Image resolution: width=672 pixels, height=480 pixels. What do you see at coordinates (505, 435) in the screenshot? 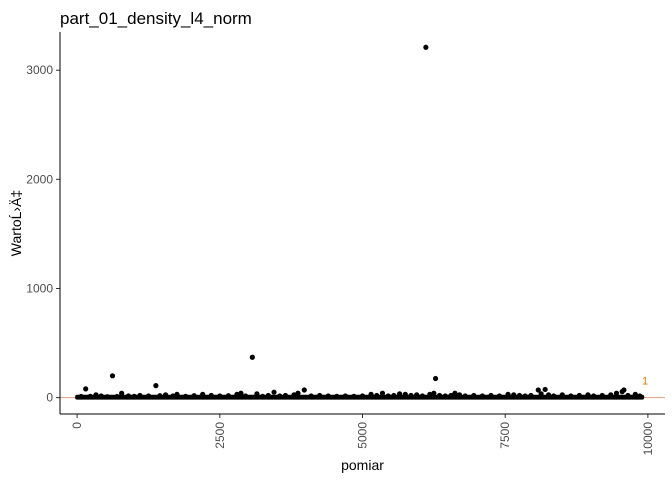
I see `x-tick-label: 7500` at bounding box center [505, 435].